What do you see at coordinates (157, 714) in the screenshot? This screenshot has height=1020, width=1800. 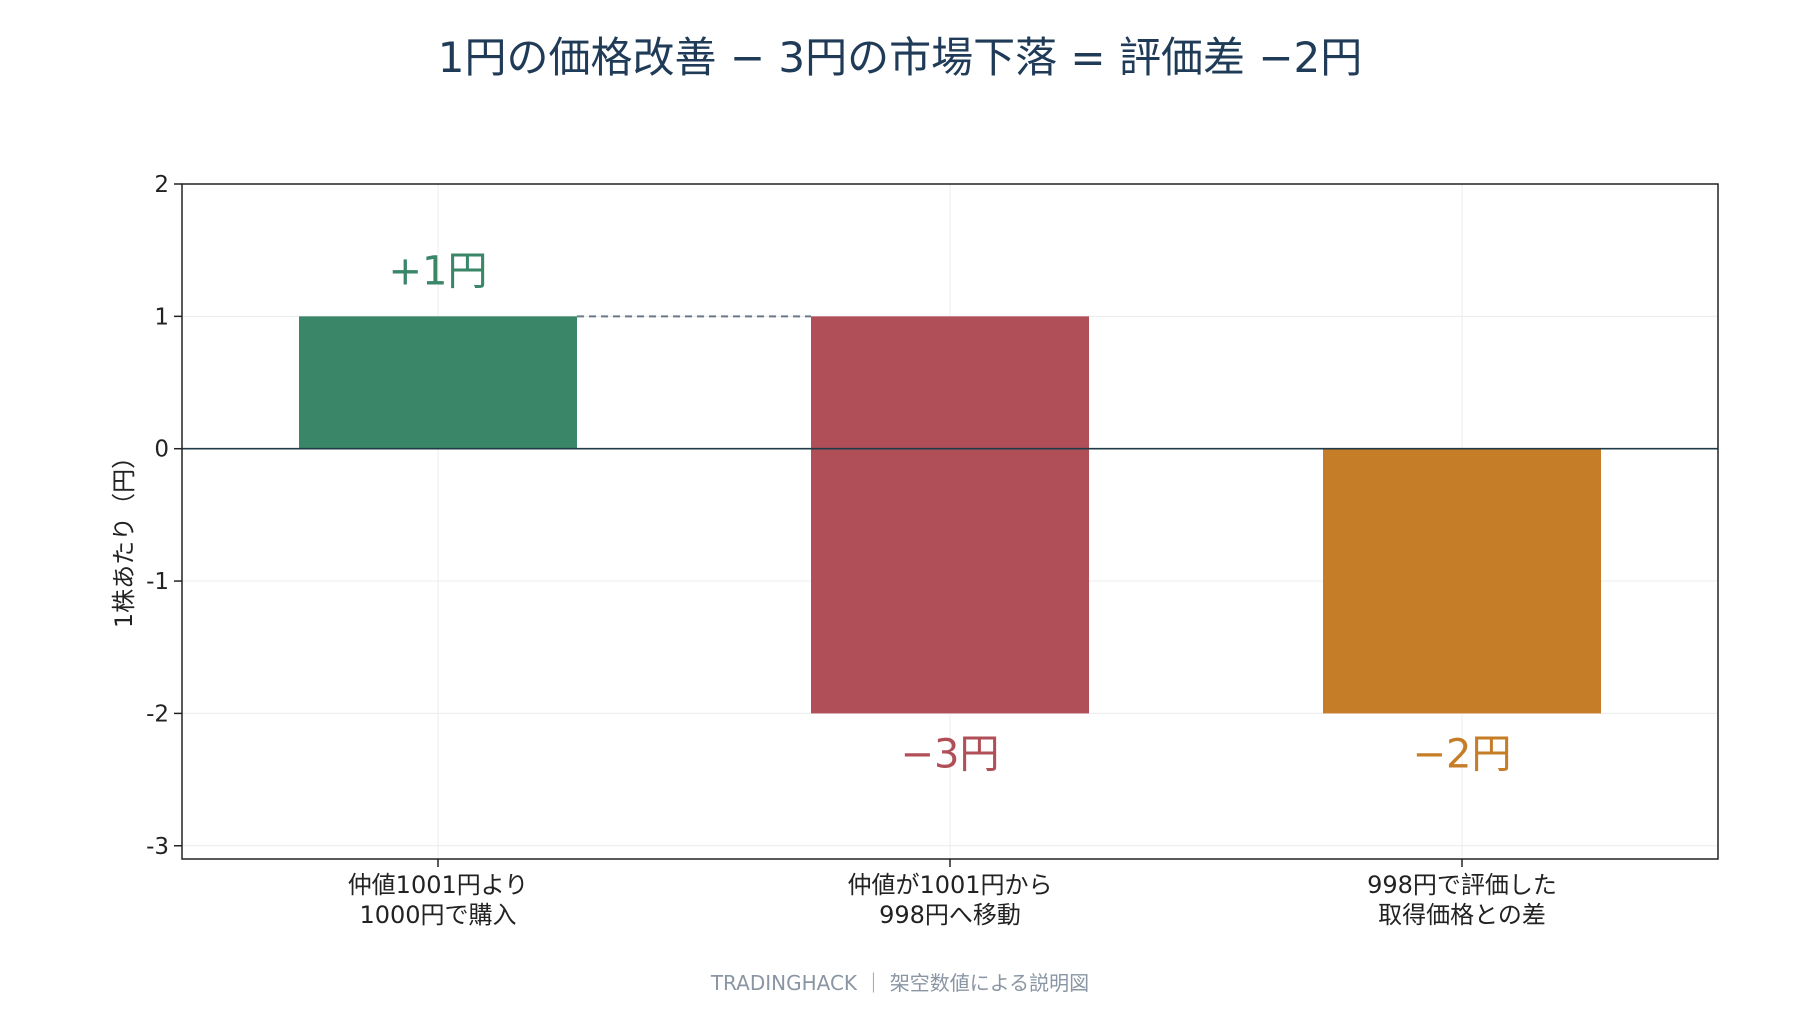 I see `y-tick-label: -2` at bounding box center [157, 714].